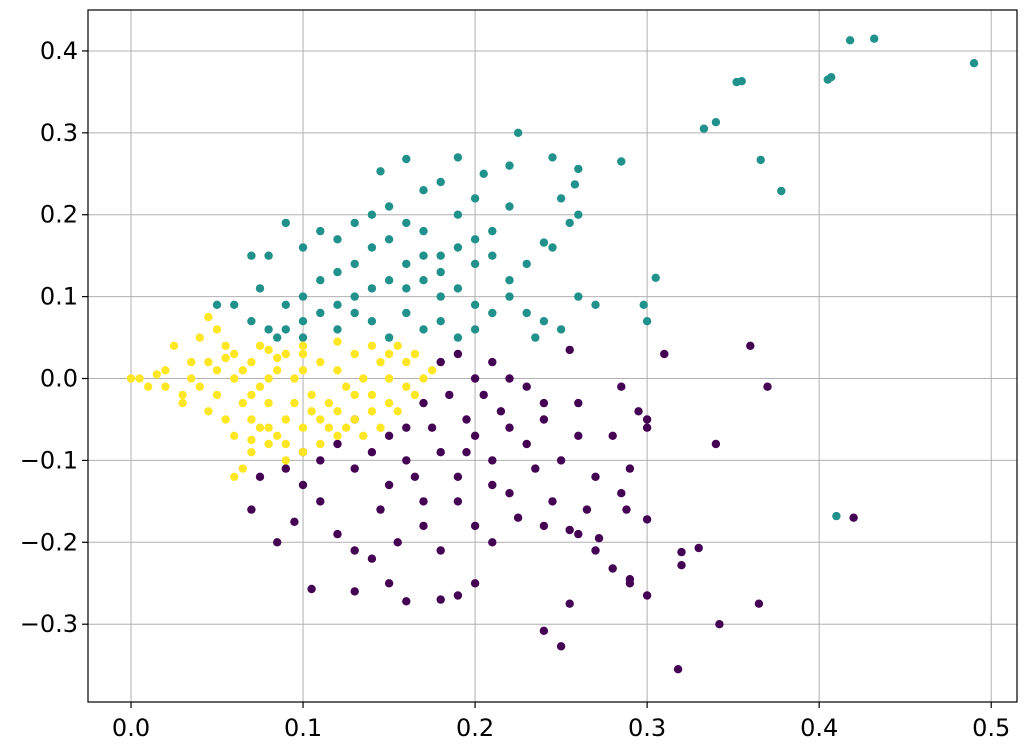 The image size is (1027, 750). Describe the element at coordinates (49, 624) in the screenshot. I see `y-tick-label: −0.3` at that location.